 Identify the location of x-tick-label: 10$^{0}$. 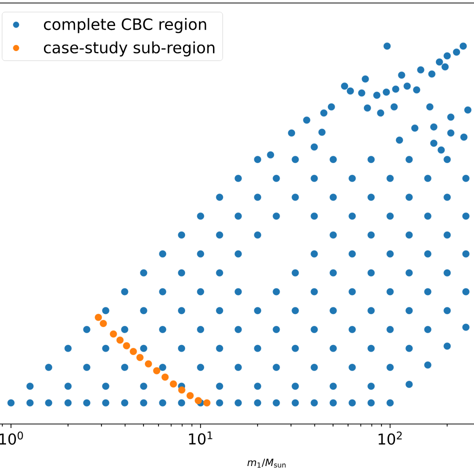
(11, 438).